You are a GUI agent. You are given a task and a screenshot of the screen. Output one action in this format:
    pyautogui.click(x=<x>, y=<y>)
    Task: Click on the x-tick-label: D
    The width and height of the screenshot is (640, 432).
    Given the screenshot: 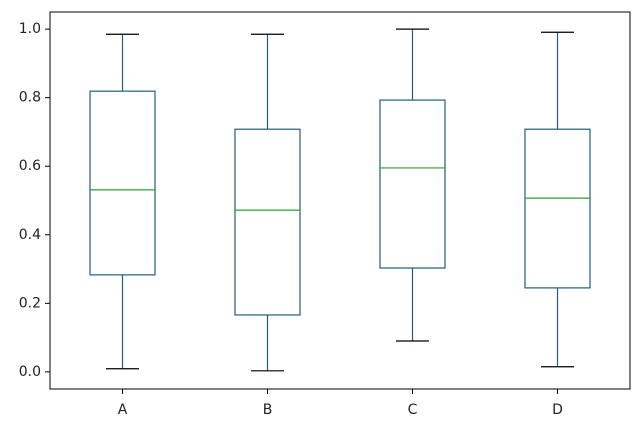 What is the action you would take?
    pyautogui.click(x=557, y=410)
    